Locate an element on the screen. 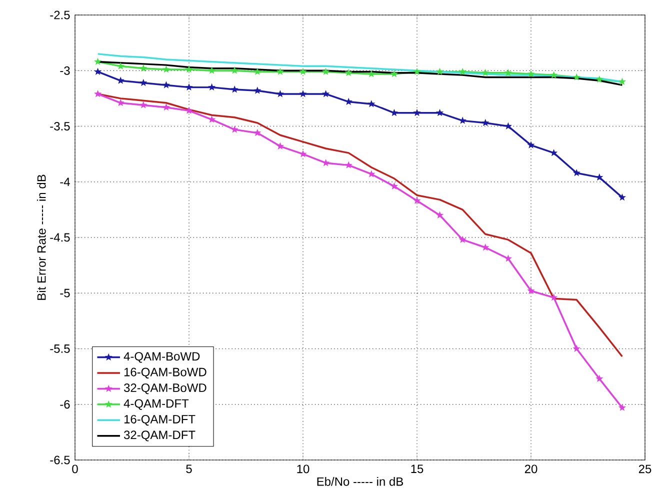 The height and width of the screenshot is (503, 657). legend-label: 16-QAM-BoWD is located at coordinates (165, 373).